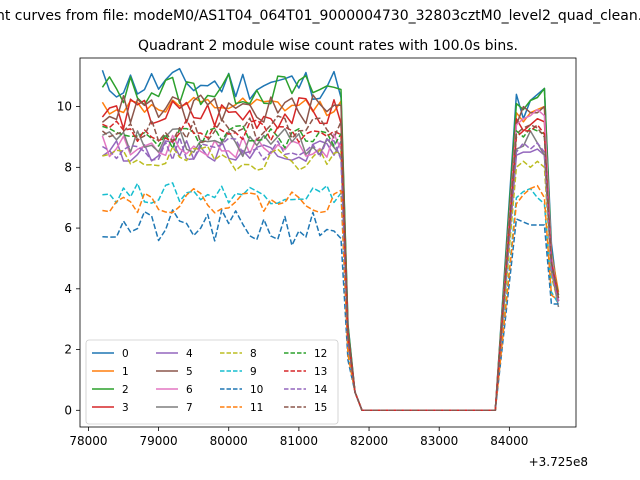 This screenshot has width=640, height=480. What do you see at coordinates (68, 289) in the screenshot?
I see `y-tick-label: 4` at bounding box center [68, 289].